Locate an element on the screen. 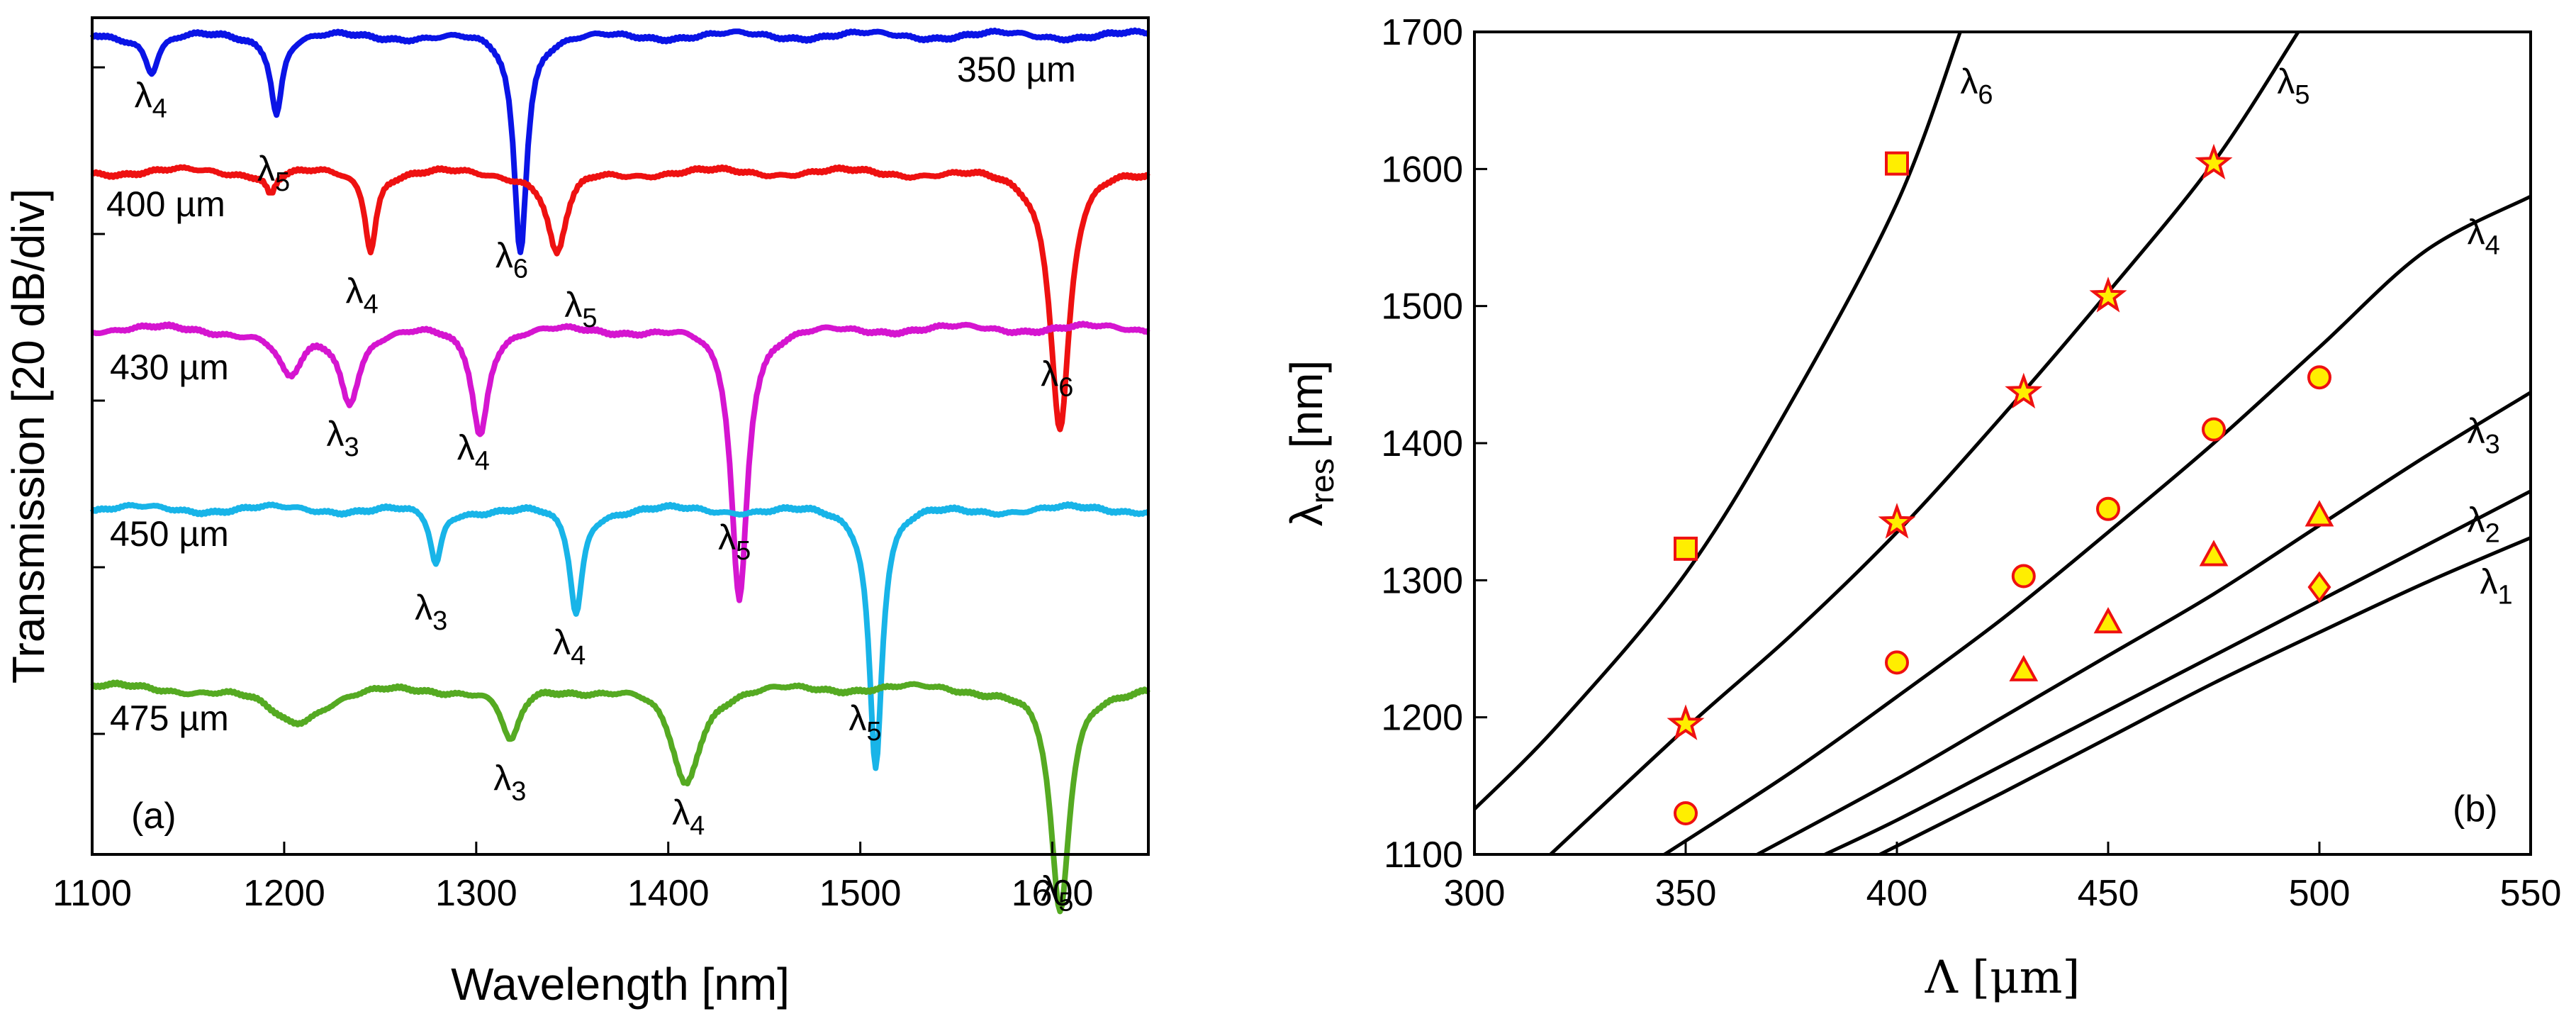 The image size is (2576, 1026). period-label-0: 350 µm is located at coordinates (1017, 69).